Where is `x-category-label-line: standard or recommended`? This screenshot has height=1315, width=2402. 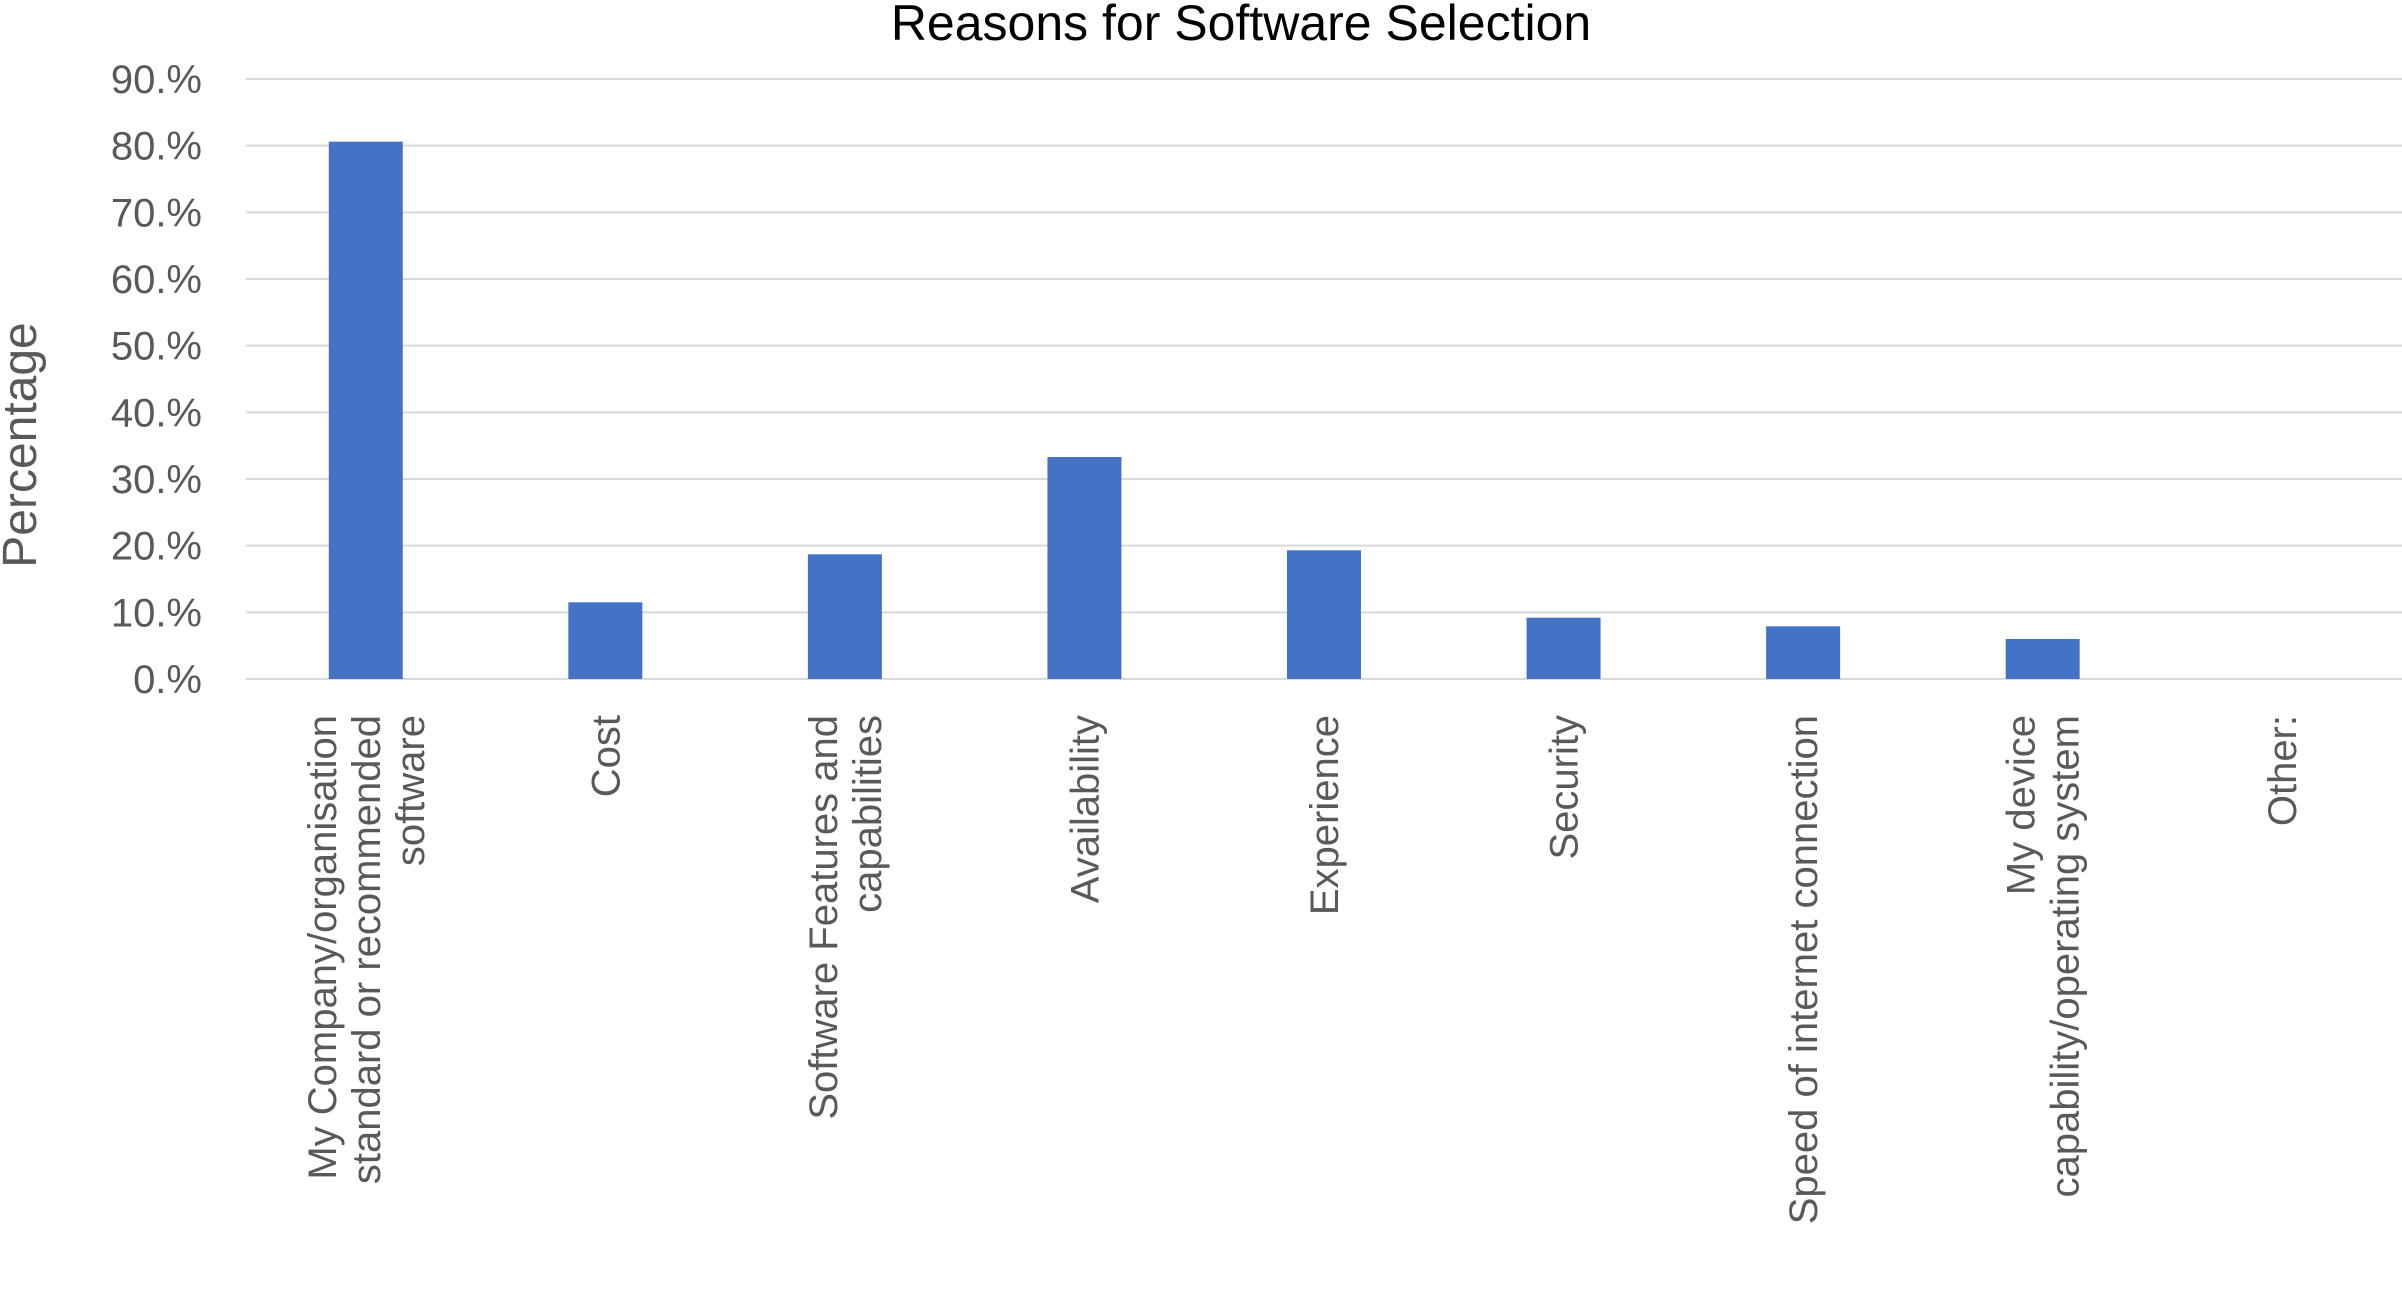 x-category-label-line: standard or recommended is located at coordinates (367, 949).